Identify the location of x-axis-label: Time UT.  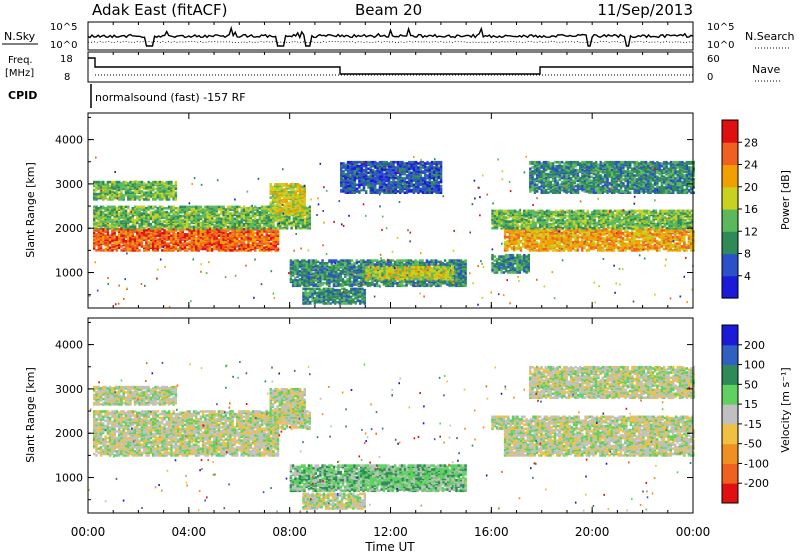
(389, 547).